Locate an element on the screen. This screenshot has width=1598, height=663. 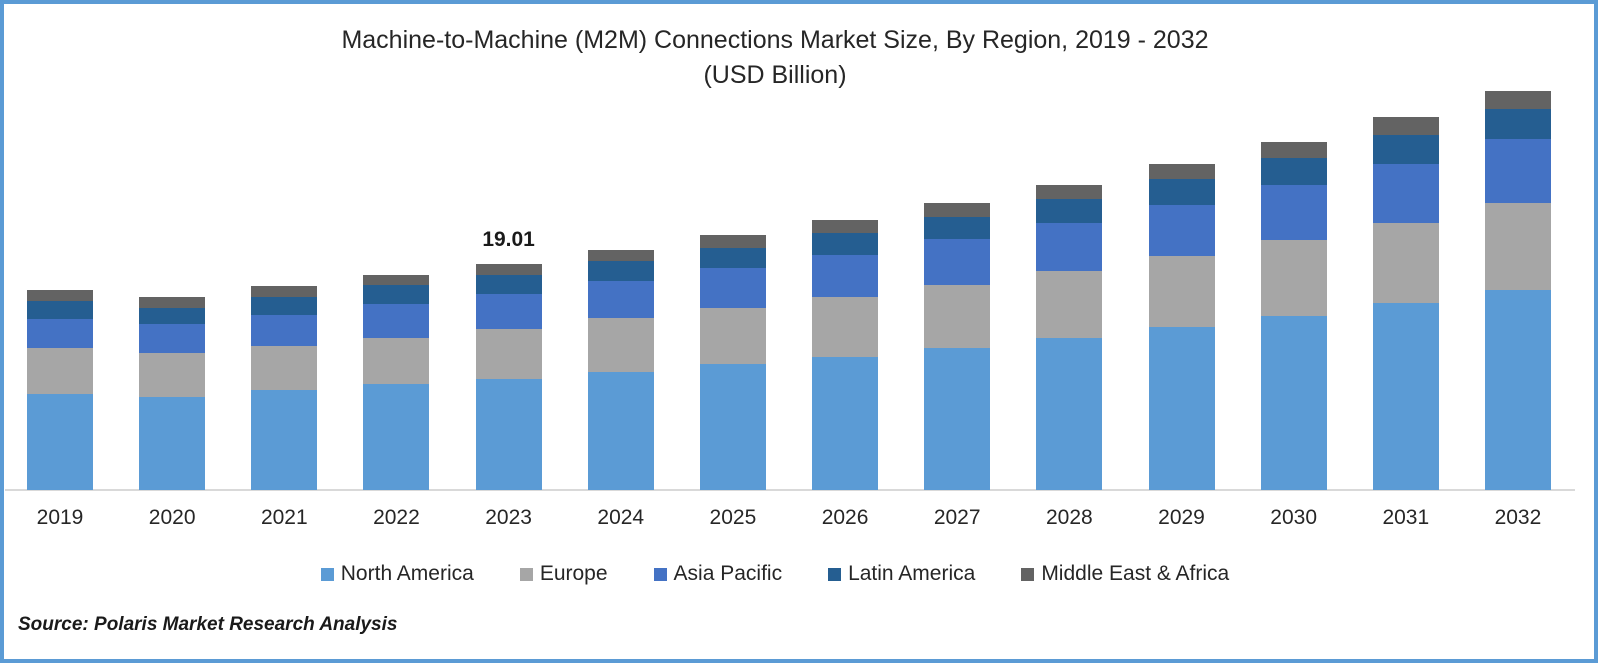
legend-item-north-america: North America is located at coordinates (397, 574).